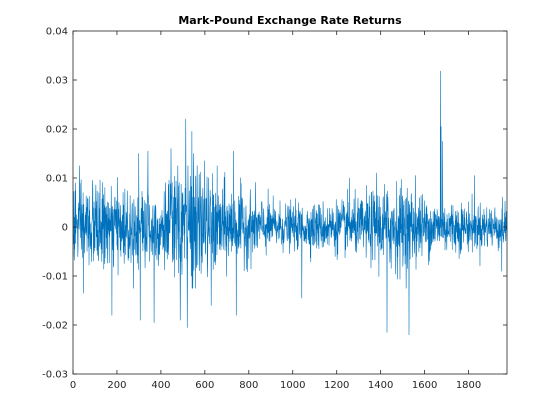  Describe the element at coordinates (57, 179) in the screenshot. I see `y-tick-label: 0.01` at that location.